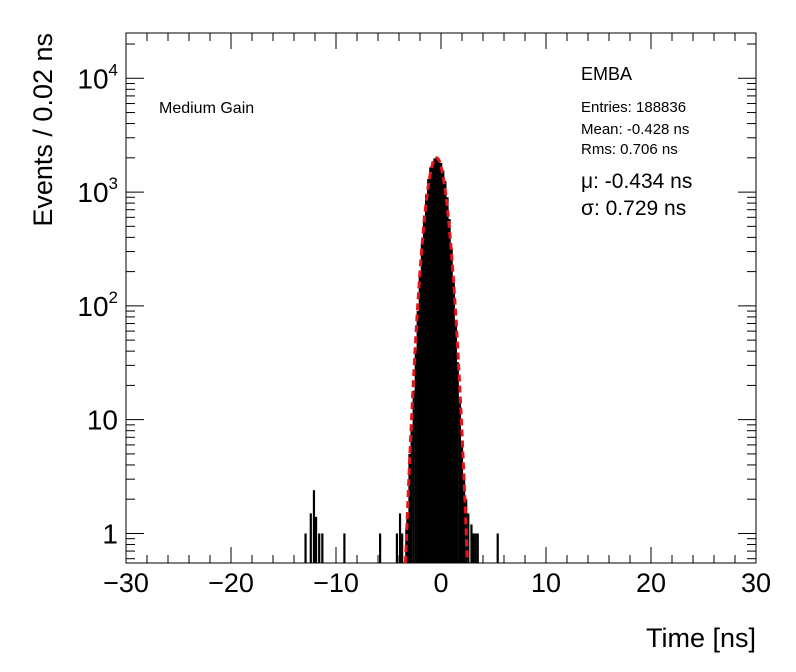  What do you see at coordinates (440, 583) in the screenshot?
I see `x-tick-label: 0` at bounding box center [440, 583].